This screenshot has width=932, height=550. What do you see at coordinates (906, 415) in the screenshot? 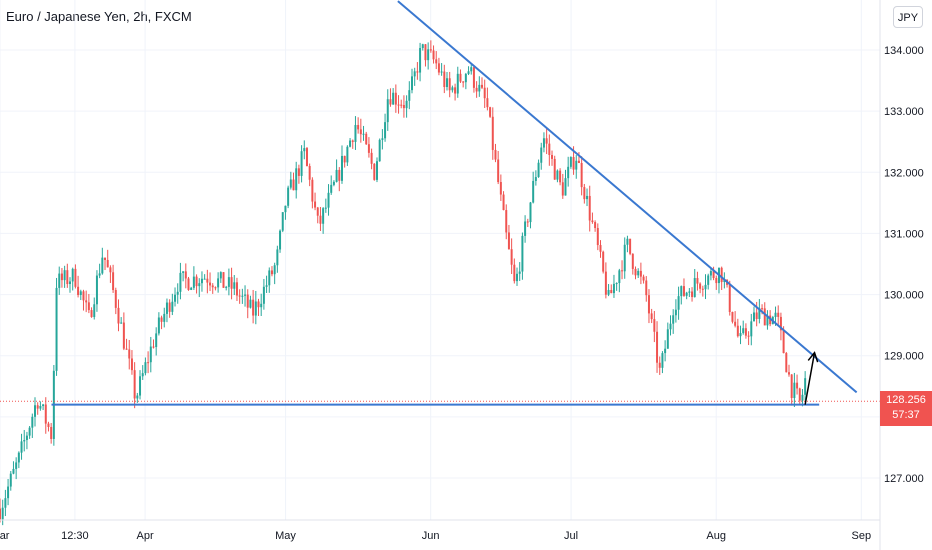
I see `bar-countdown: 57:37` at bounding box center [906, 415].